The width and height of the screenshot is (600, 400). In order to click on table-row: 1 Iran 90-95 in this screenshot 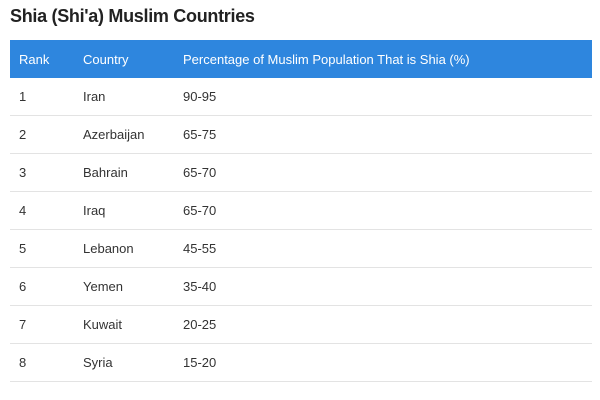, I will do `click(301, 97)`.